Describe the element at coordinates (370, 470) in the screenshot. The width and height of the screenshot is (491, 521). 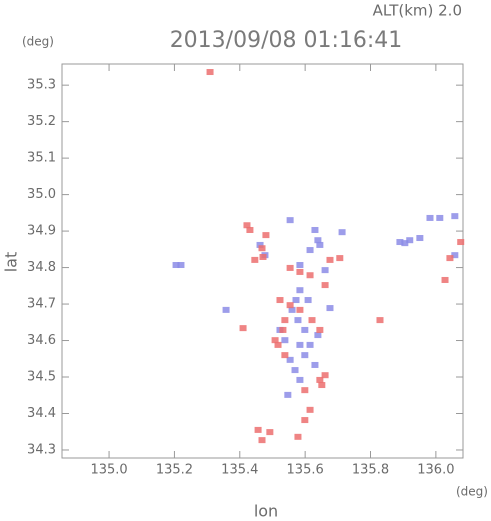
I see `x-tick-label: 135.8` at that location.